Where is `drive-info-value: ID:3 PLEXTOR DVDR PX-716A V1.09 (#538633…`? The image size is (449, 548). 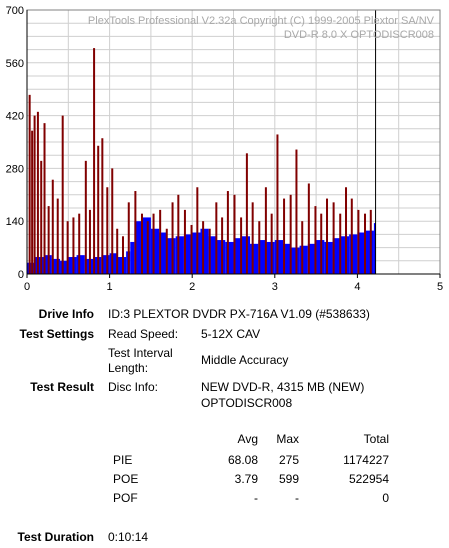 drive-info-value: ID:3 PLEXTOR DVDR PX-716A V1.09 (#538633… is located at coordinates (239, 314).